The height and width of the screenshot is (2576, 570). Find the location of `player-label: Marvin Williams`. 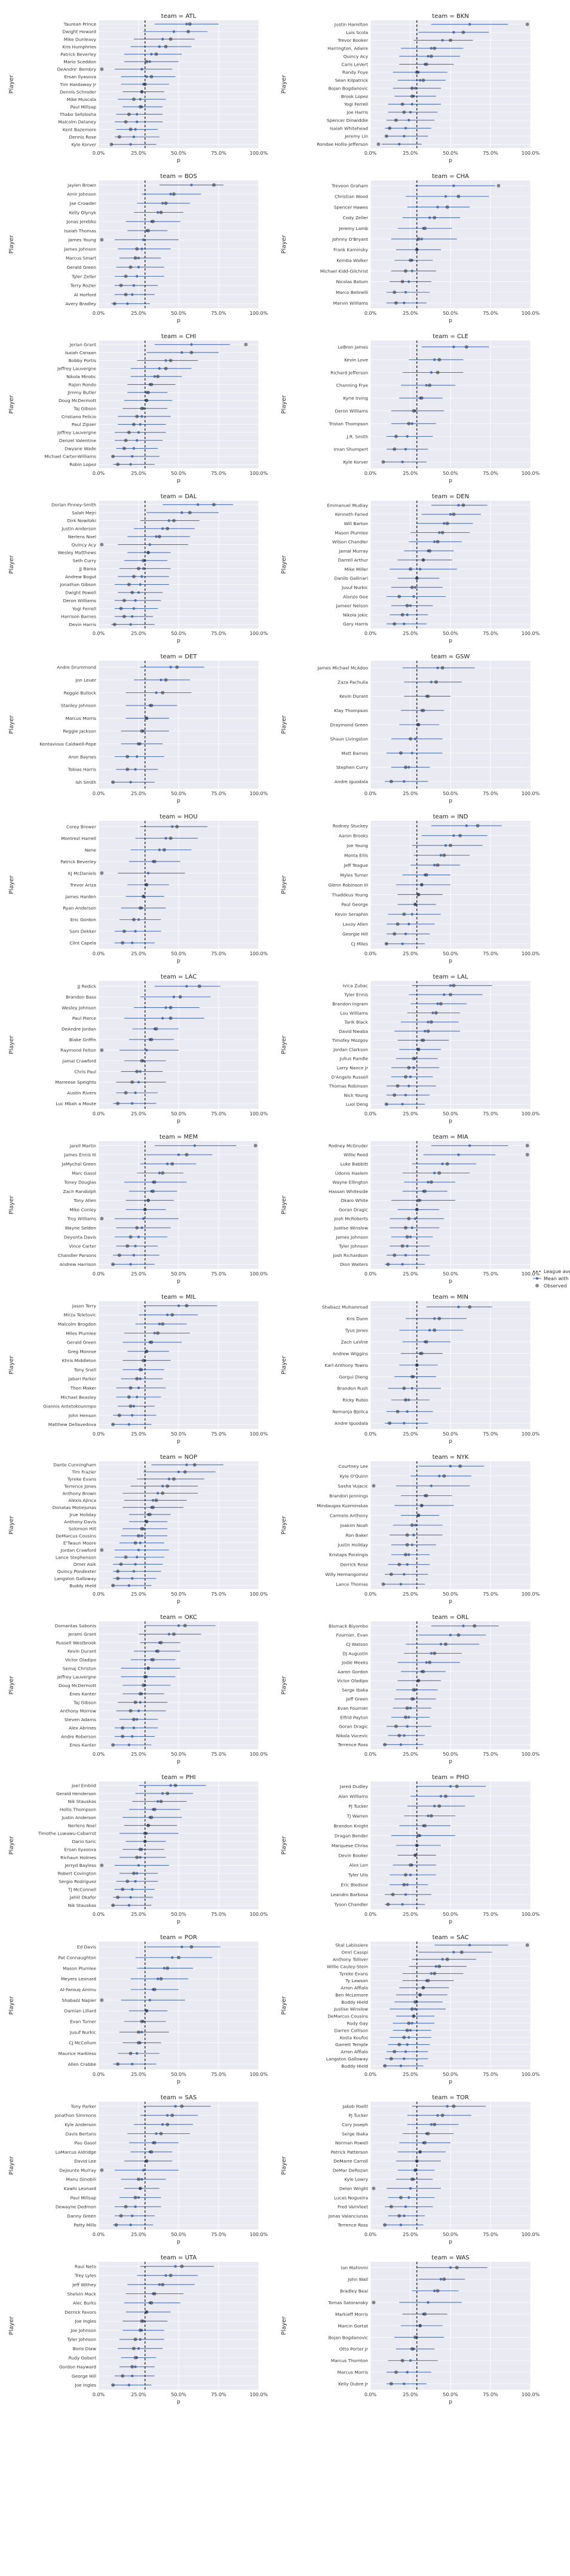

player-label: Marvin Williams is located at coordinates (350, 303).